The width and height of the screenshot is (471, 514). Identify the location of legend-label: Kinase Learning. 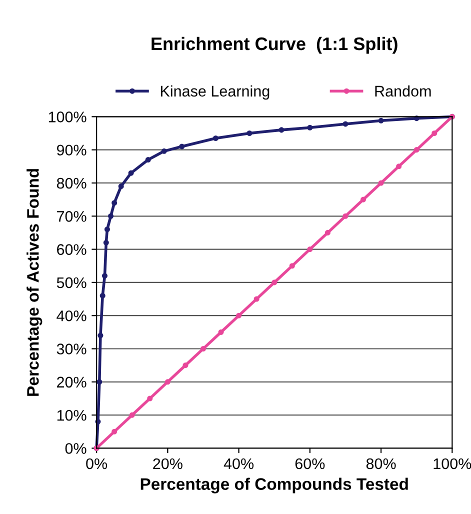
(215, 92).